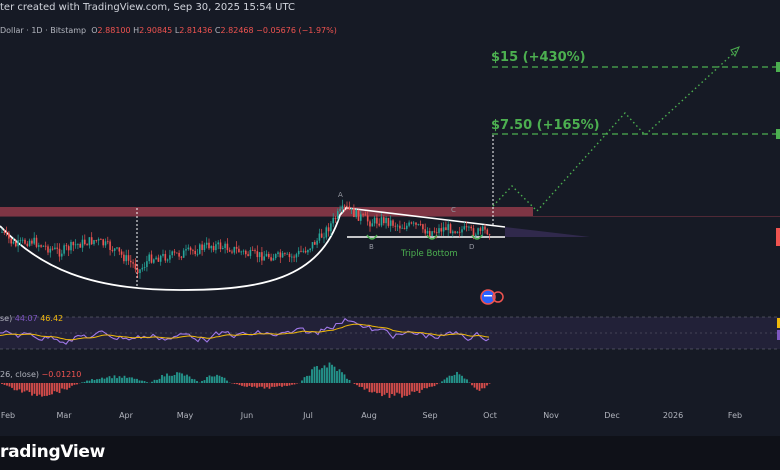 This screenshot has height=470, width=780. I want to click on rsi-value: 44.07, so click(26, 318).